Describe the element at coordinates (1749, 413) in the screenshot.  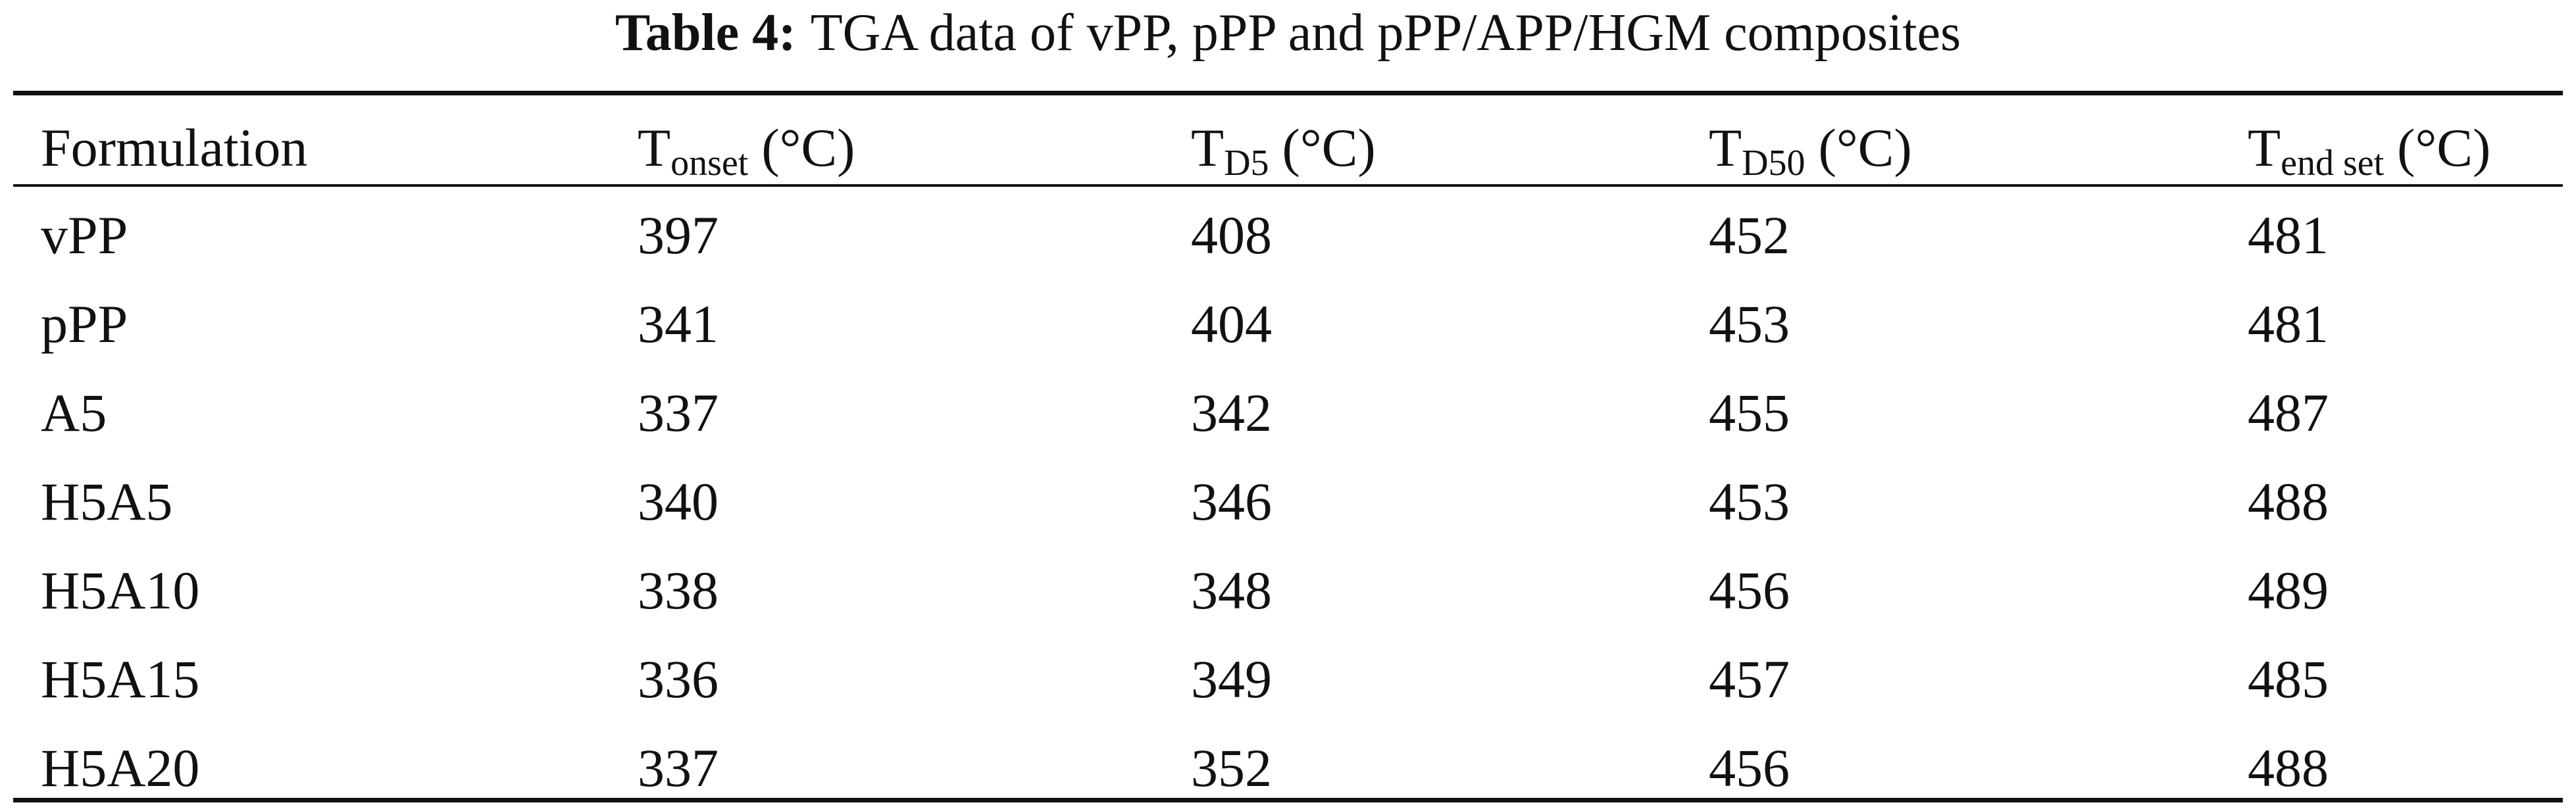
I see `table-cell: 455` at that location.